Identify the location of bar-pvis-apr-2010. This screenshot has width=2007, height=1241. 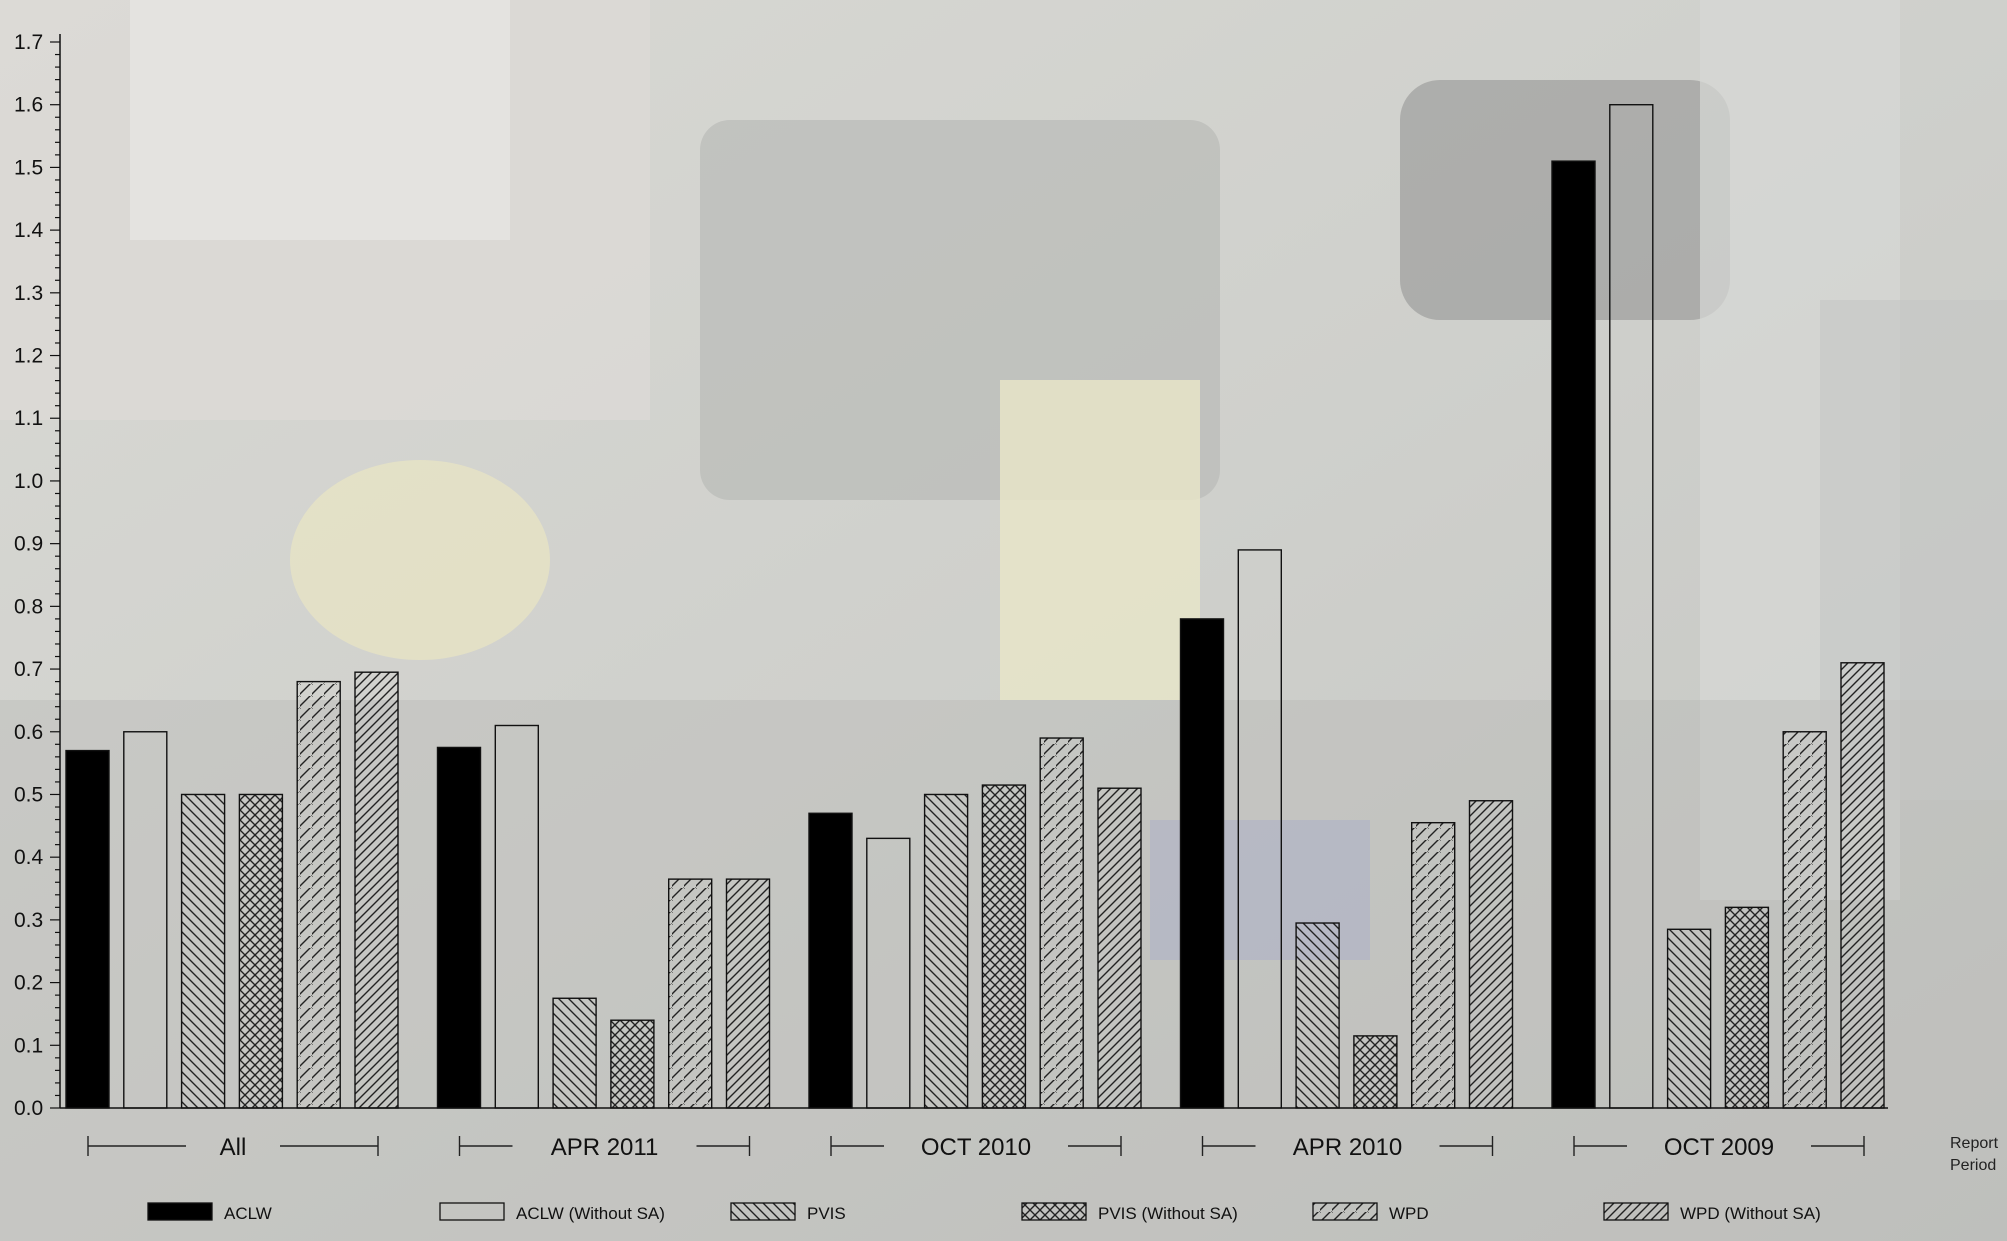
(1317, 1015).